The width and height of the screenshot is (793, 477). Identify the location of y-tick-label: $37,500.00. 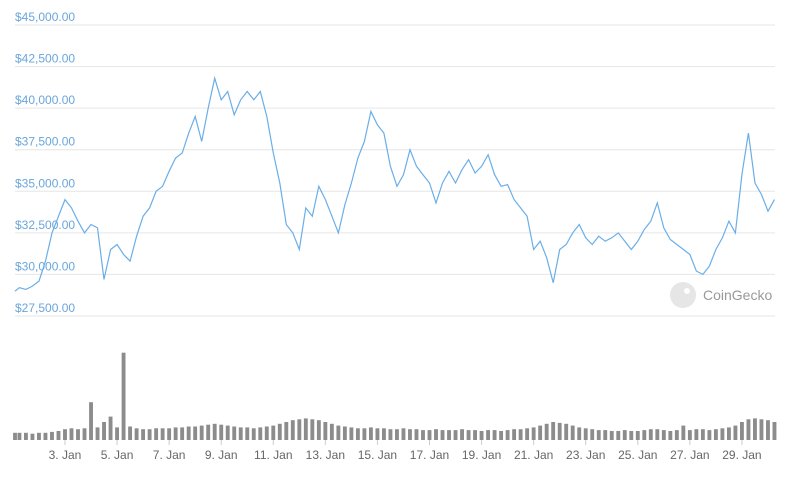
(45, 142).